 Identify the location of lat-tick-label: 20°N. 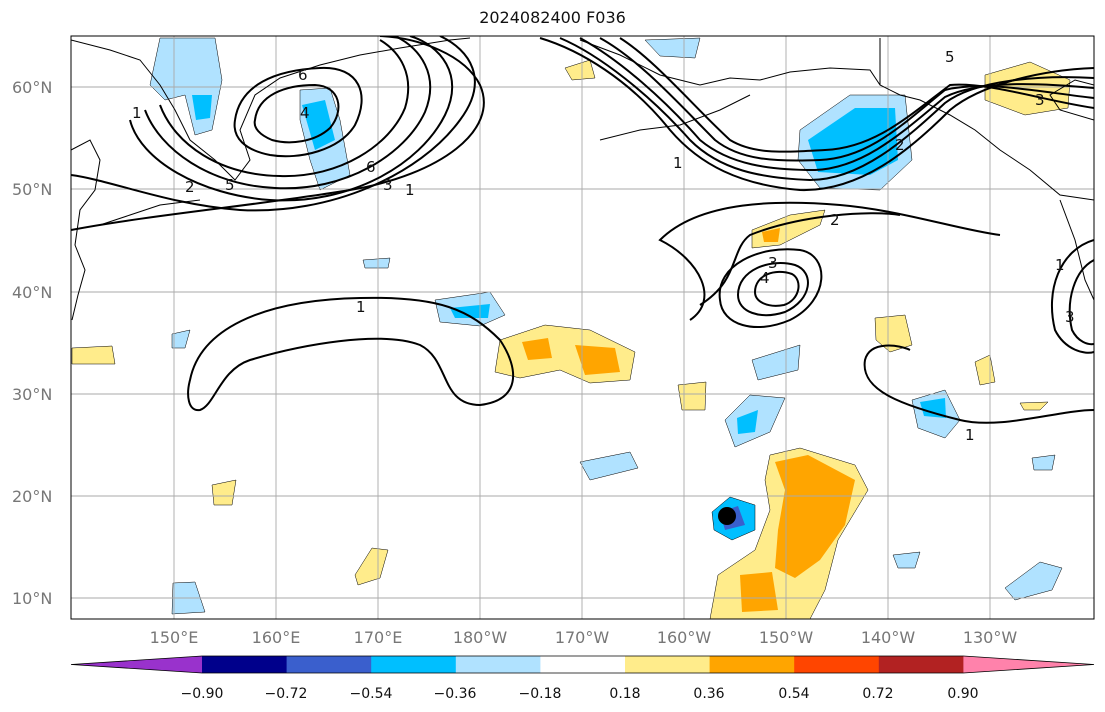
(32, 496).